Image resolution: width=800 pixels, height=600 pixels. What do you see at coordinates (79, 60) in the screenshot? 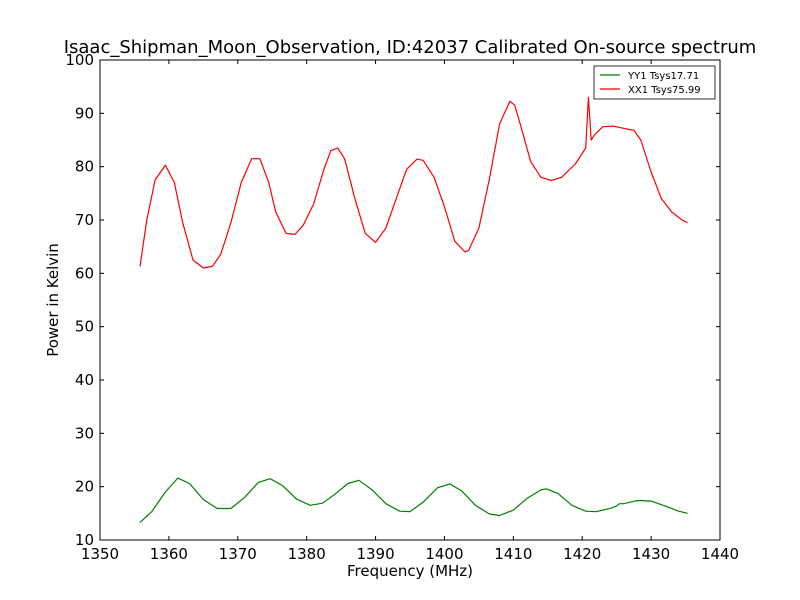
I see `y-tick-label: 100` at bounding box center [79, 60].